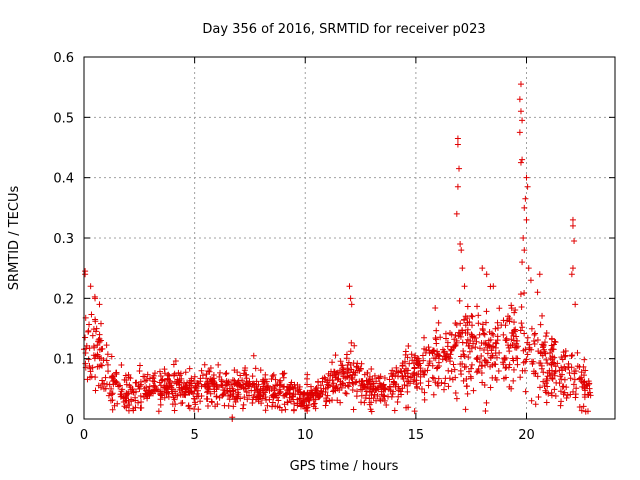 Image resolution: width=640 pixels, height=480 pixels. I want to click on x-axis-label: GPS time / hours, so click(344, 466).